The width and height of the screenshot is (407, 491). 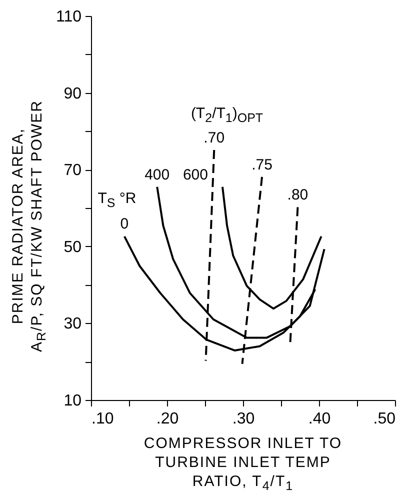 I want to click on series-label: 600, so click(x=195, y=175).